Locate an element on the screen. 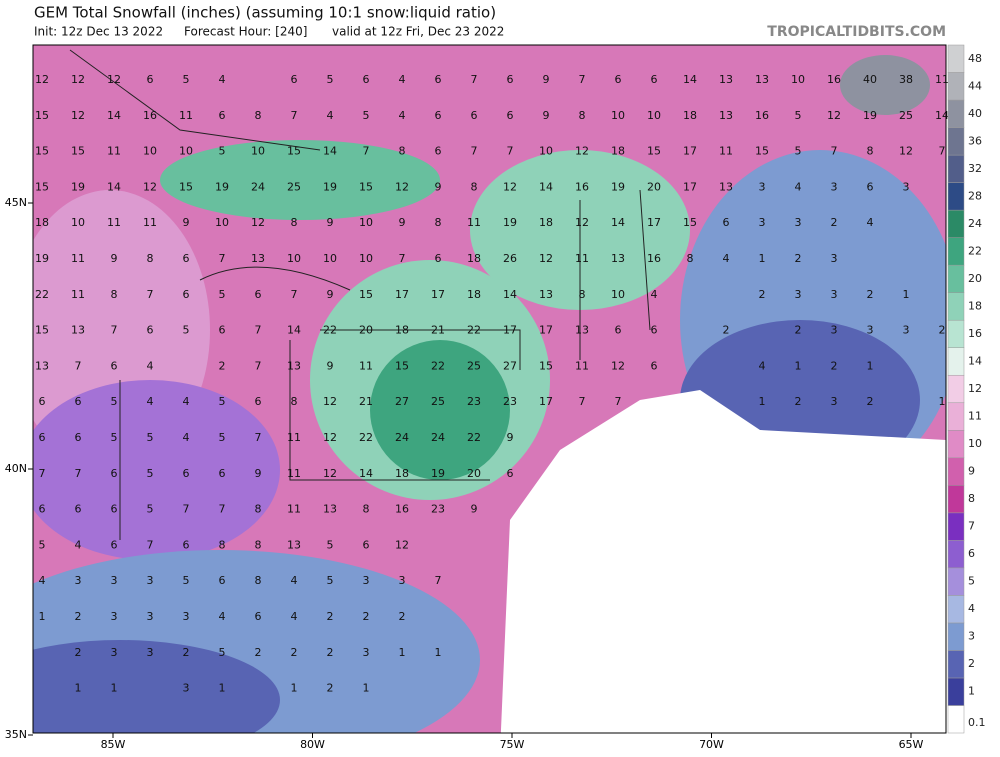 This screenshot has height=757, width=1000. colorbar-label: 22 is located at coordinates (975, 250).